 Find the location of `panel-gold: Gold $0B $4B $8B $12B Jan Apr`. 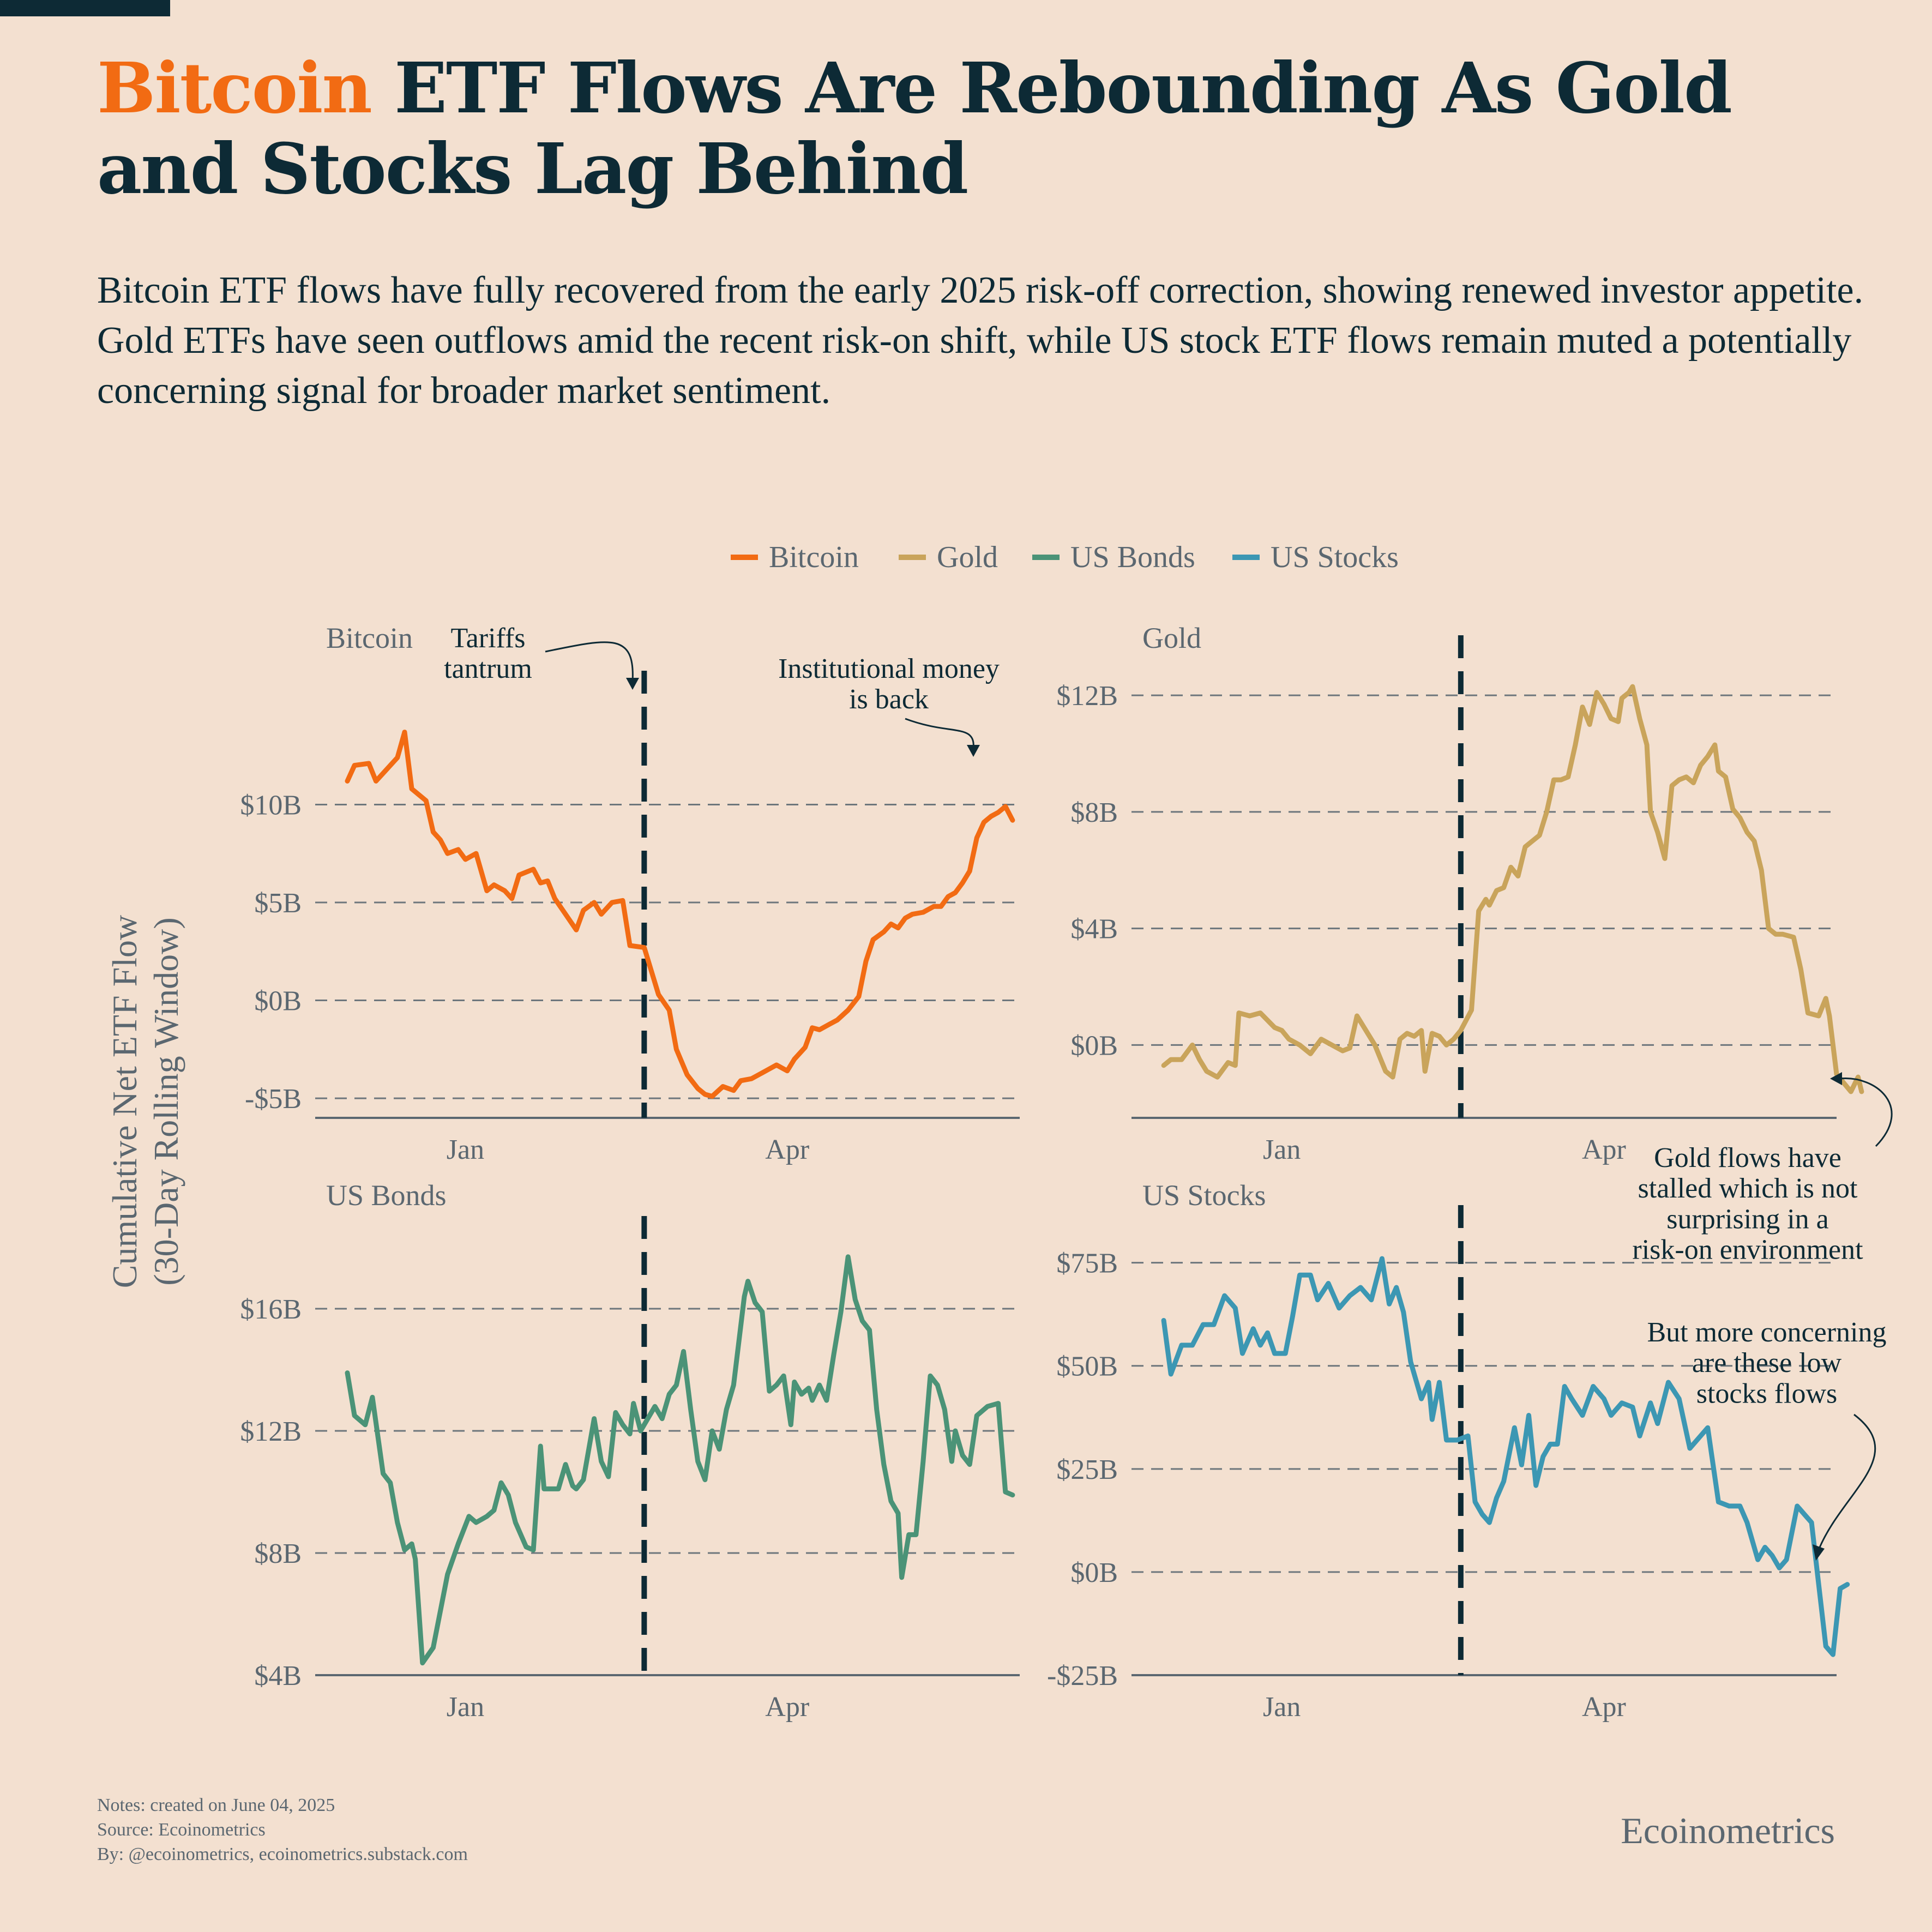

panel-gold: Gold $0B $4B $8B $12B Jan Apr is located at coordinates (1460, 893).